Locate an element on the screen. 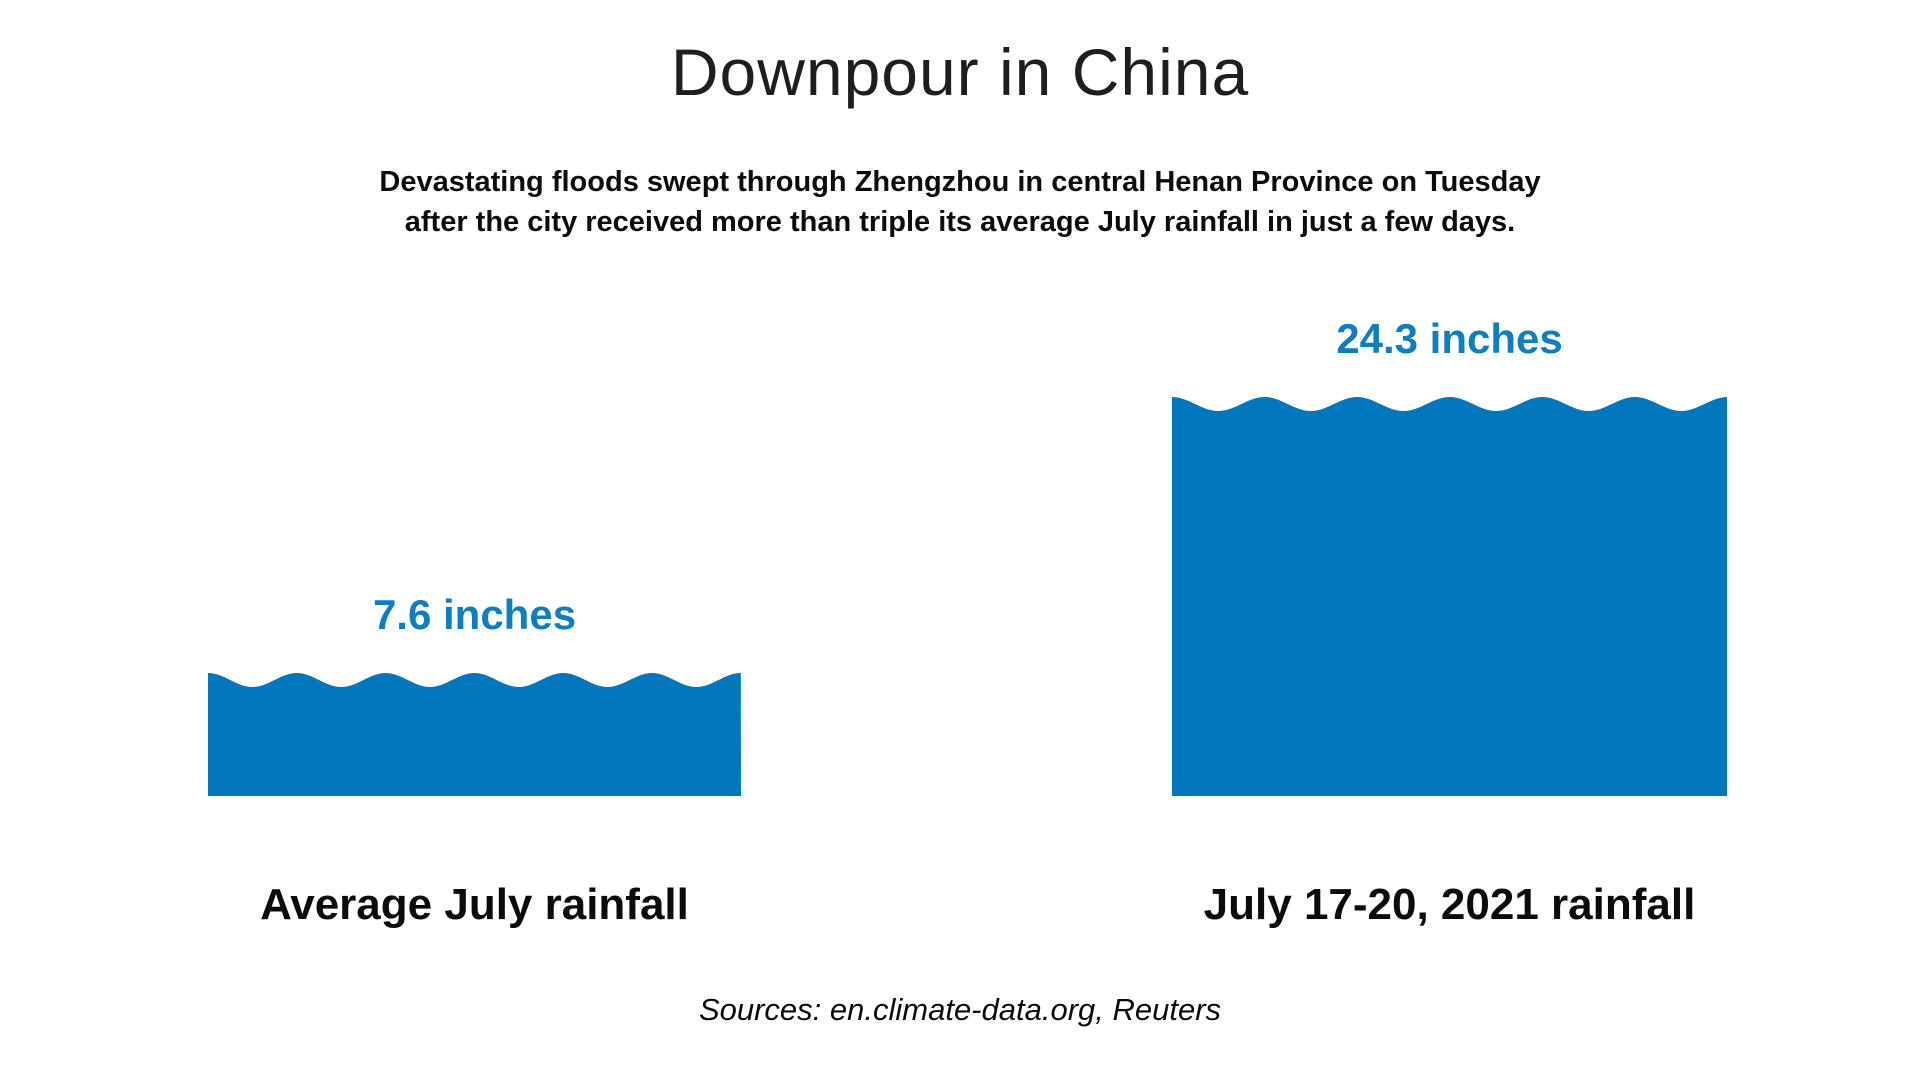 This screenshot has width=1920, height=1080. value-label-average-july: 7.6 inches is located at coordinates (474, 614).